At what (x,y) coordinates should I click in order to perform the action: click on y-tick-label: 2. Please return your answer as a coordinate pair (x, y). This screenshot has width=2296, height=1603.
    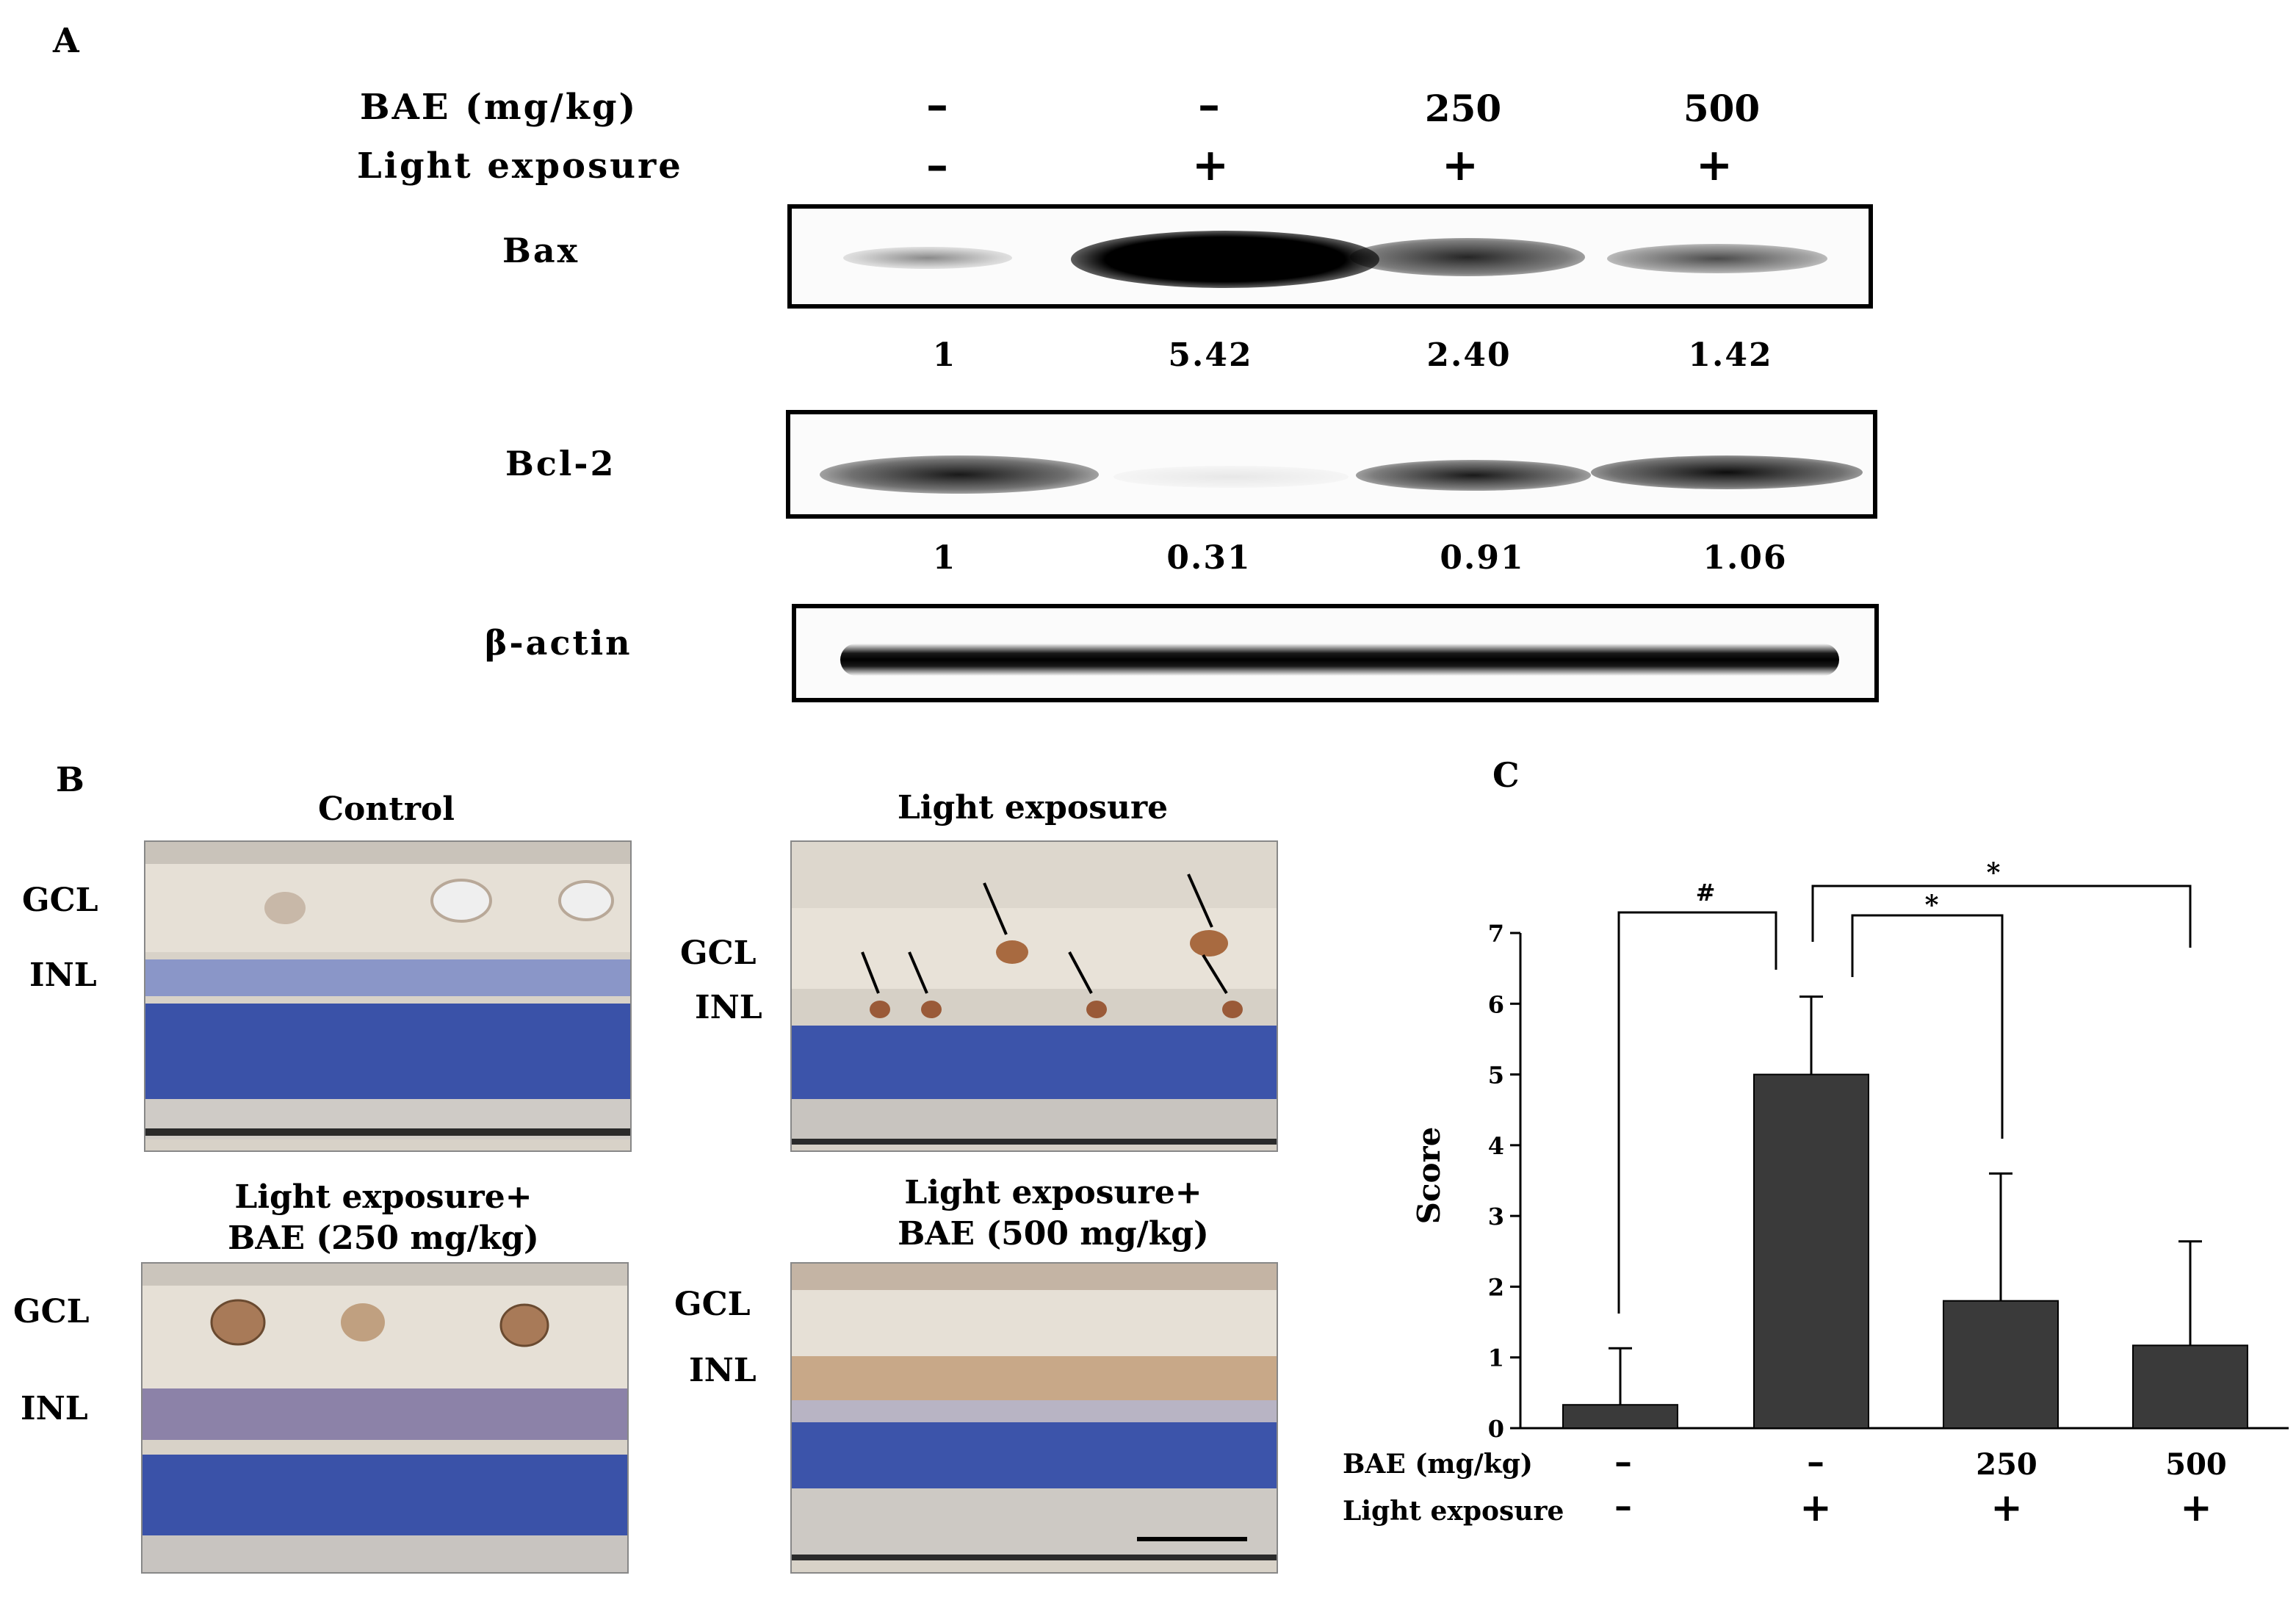
    Looking at the image, I should click on (1496, 1287).